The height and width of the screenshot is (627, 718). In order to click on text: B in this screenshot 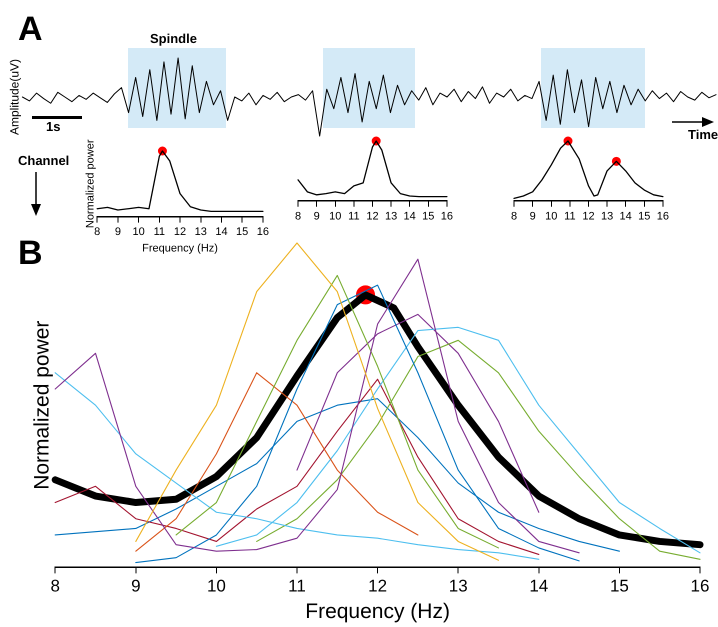, I will do `click(30, 253)`.